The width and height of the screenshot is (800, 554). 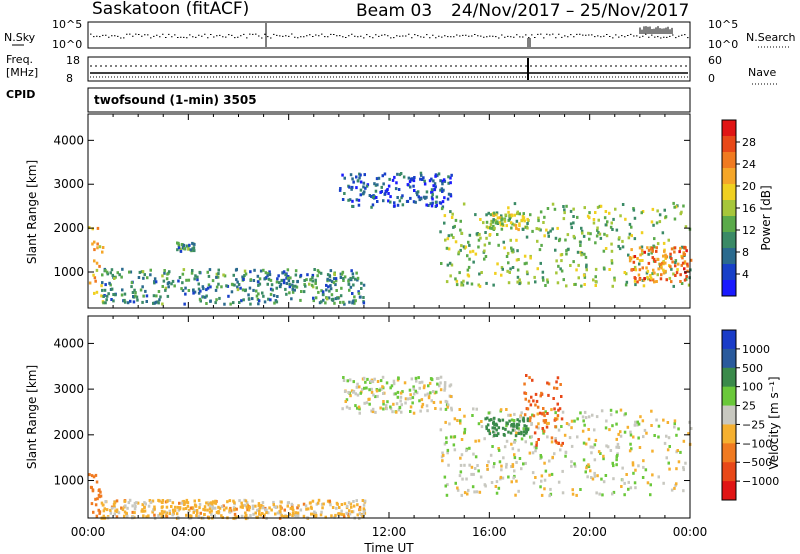 I want to click on power-colorbar-tick: 8, so click(x=745, y=252).